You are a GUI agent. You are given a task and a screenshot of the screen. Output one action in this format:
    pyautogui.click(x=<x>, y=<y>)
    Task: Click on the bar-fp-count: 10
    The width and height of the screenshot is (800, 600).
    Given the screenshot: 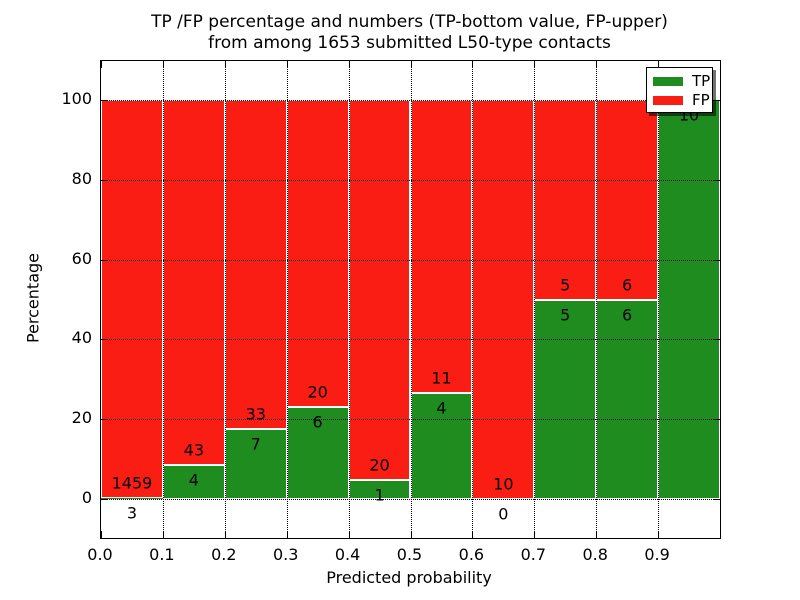 What is the action you would take?
    pyautogui.click(x=503, y=484)
    